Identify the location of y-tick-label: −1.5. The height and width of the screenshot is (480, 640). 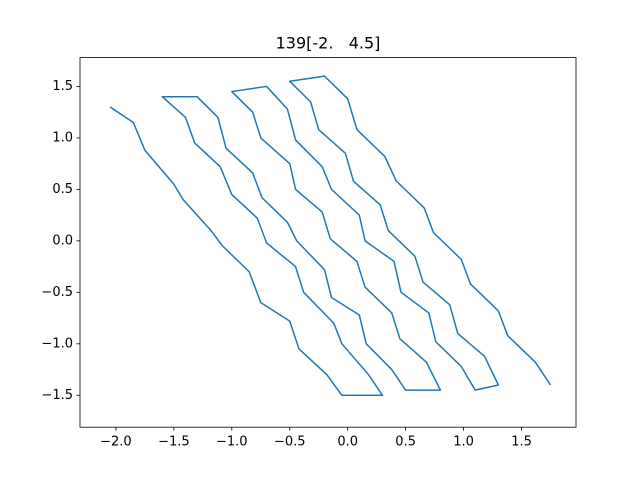
(57, 395).